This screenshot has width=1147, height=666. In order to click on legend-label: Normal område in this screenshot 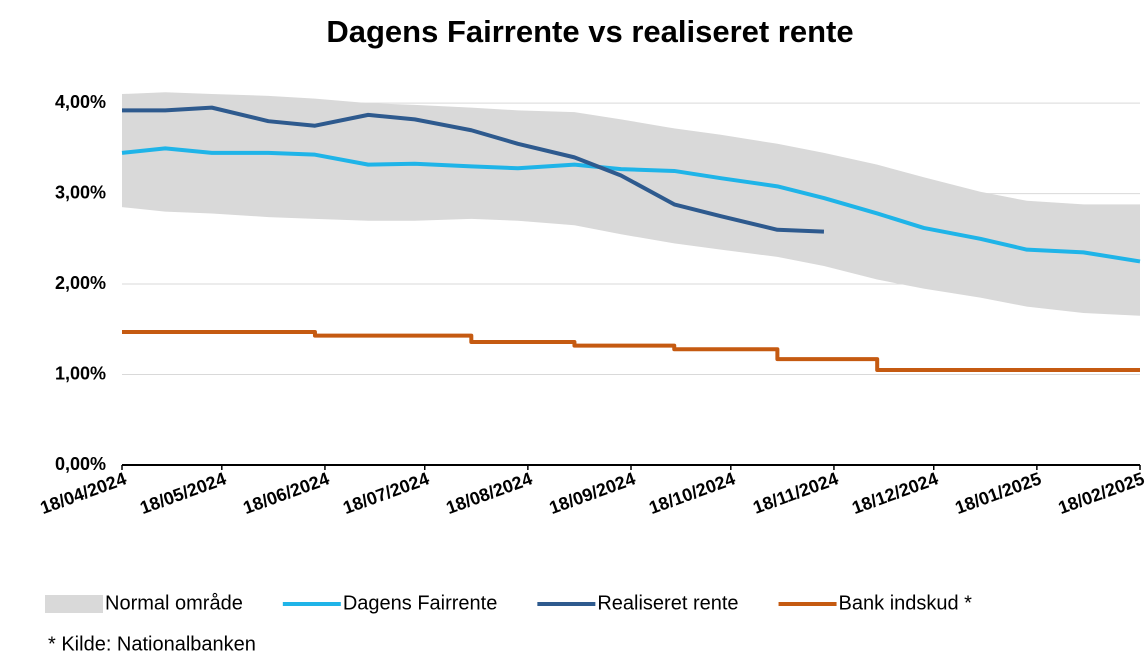, I will do `click(174, 603)`.